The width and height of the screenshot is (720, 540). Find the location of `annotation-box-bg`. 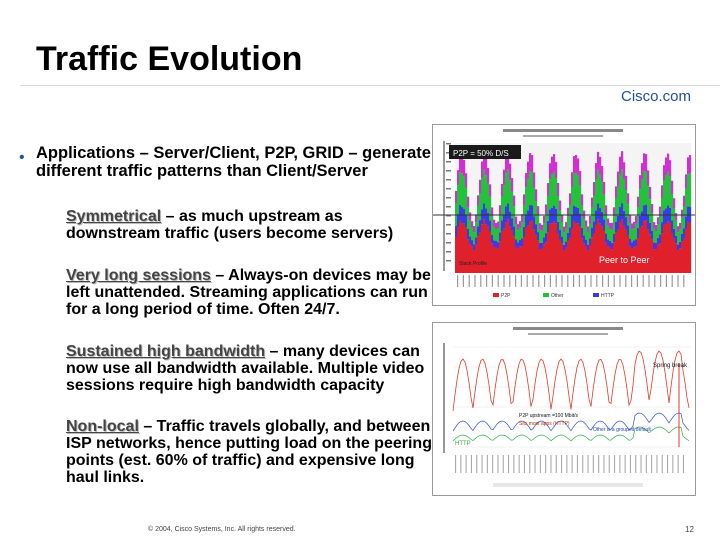

annotation-box-bg is located at coordinates (485, 152).